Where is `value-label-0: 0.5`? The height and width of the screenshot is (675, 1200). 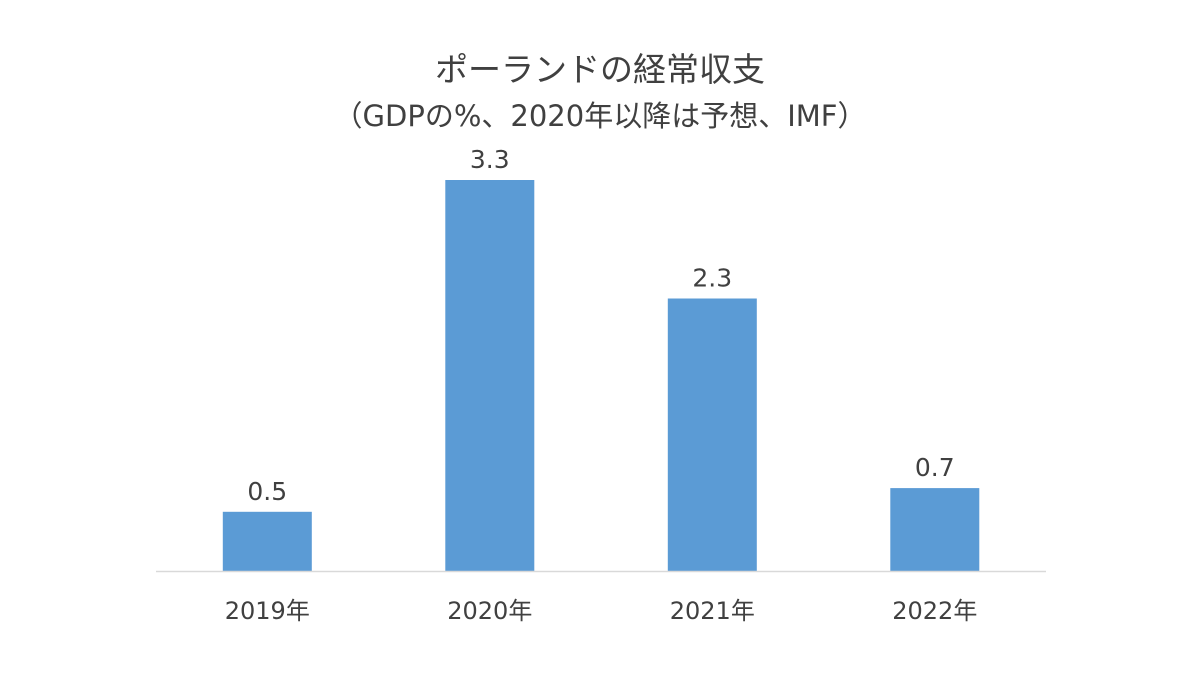 value-label-0: 0.5 is located at coordinates (267, 491).